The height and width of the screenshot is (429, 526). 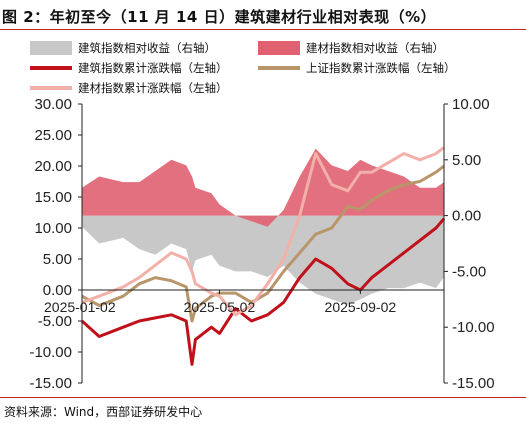 I want to click on figure-title: 图 2：年初至今（11 月 14 日）建筑建材行业相对表现（%）, so click(x=219, y=17).